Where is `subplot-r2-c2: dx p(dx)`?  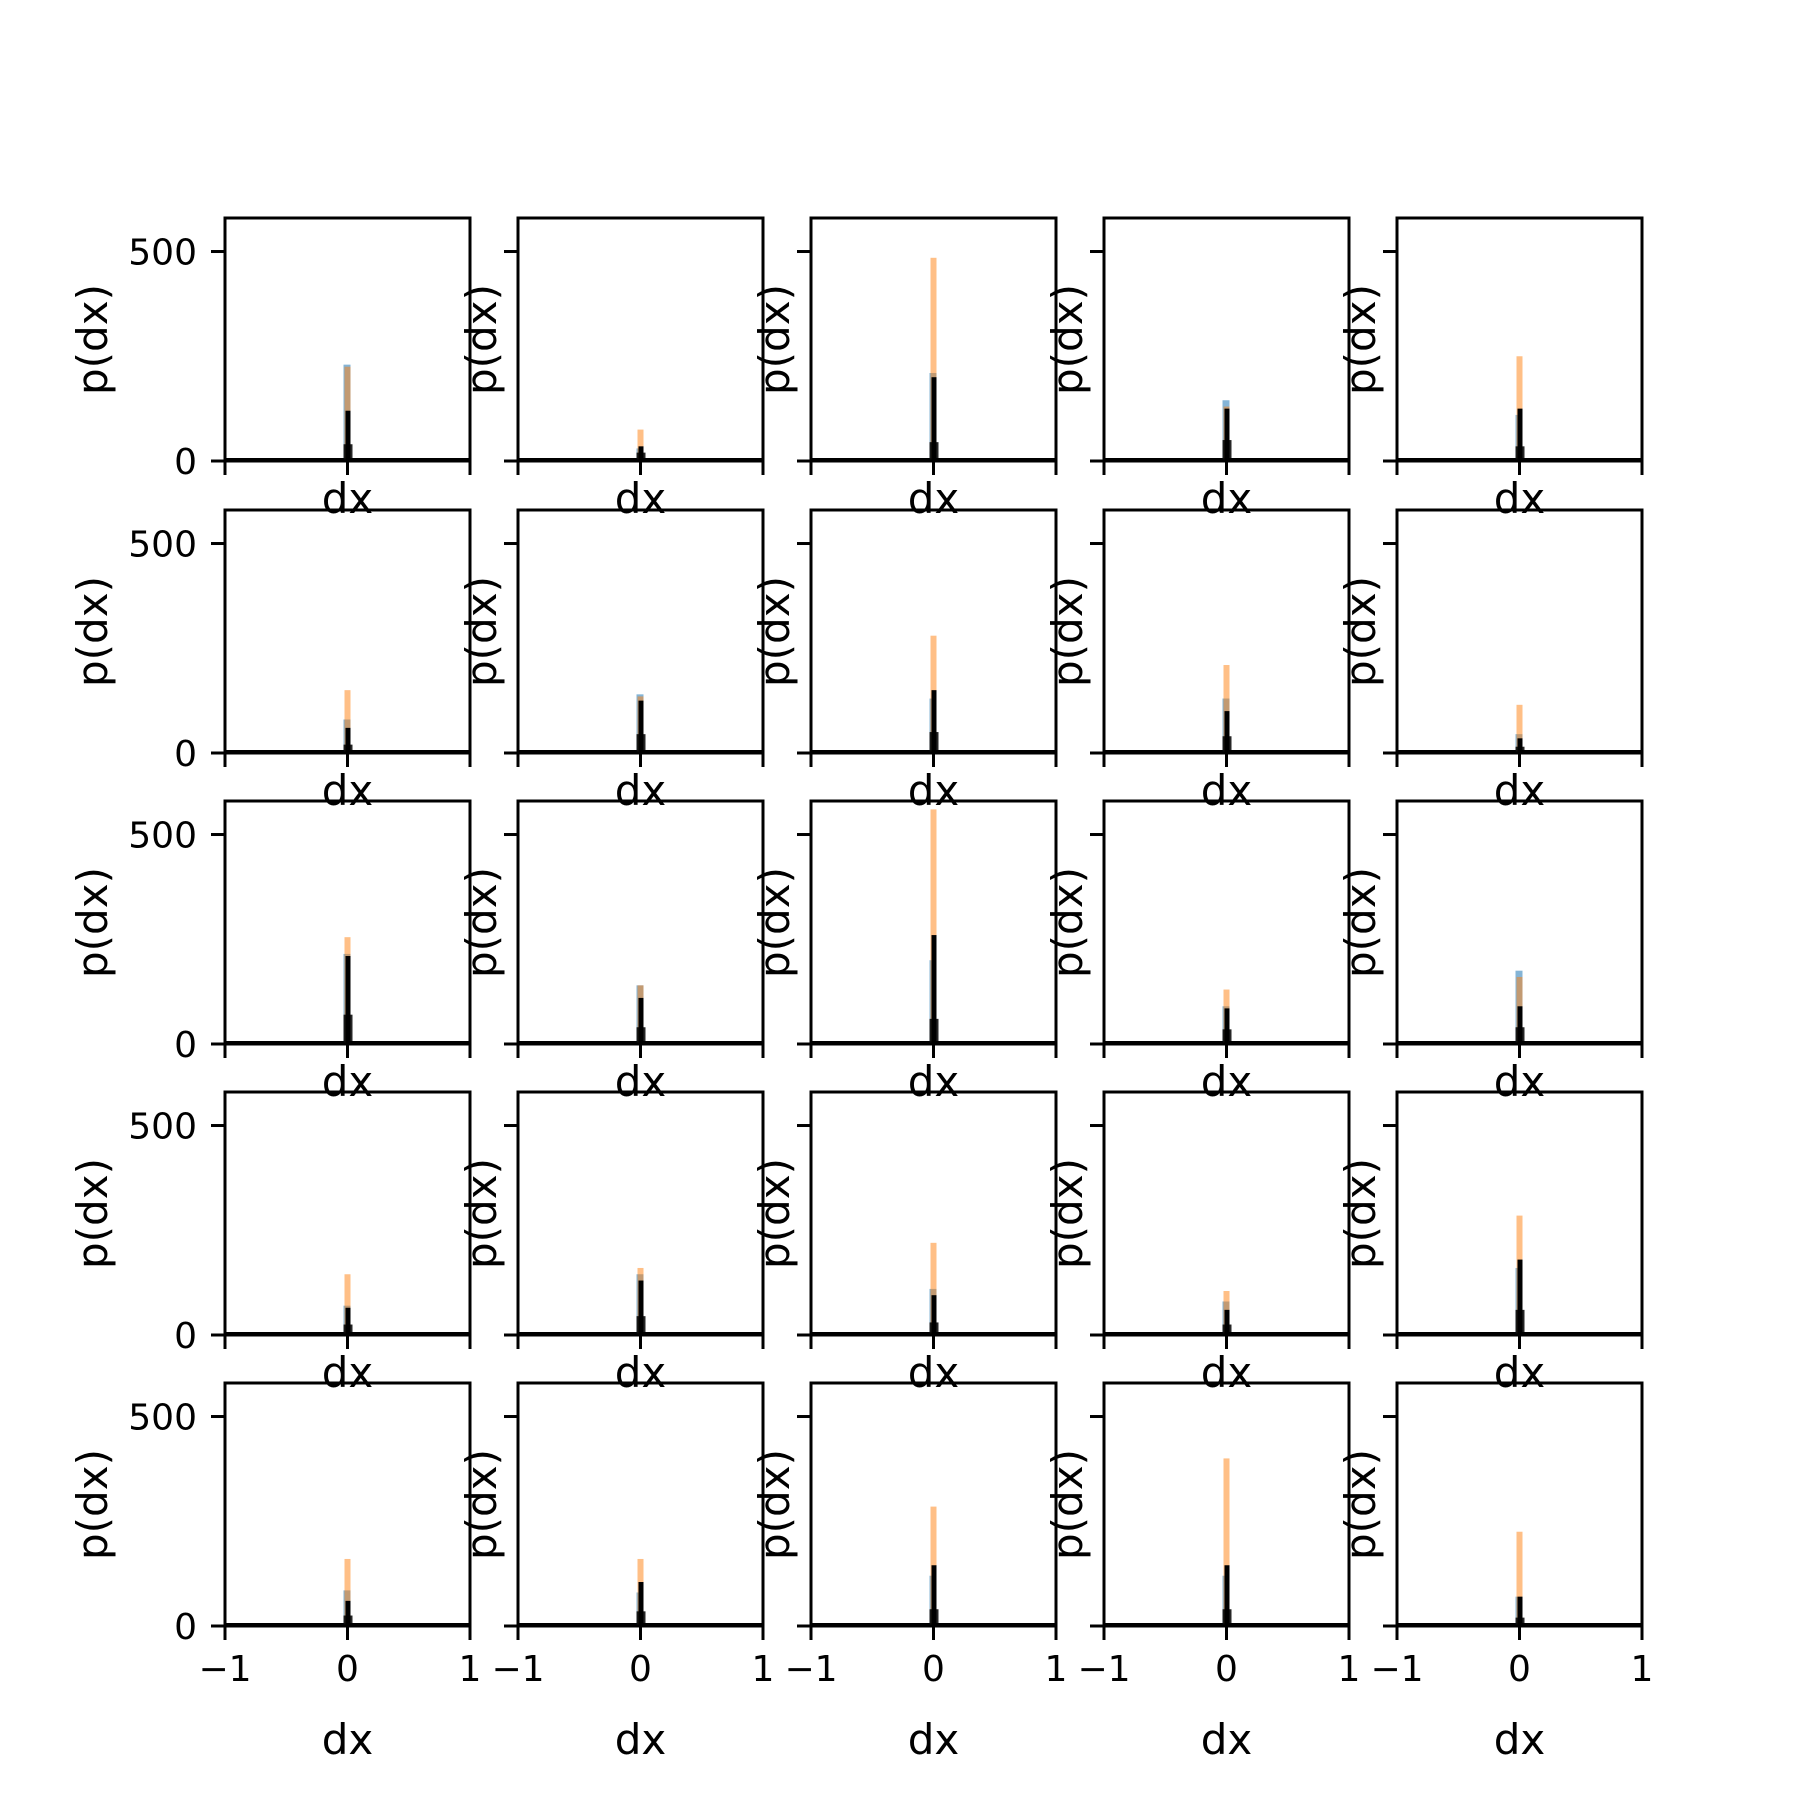
subplot-r2-c2: dx p(dx) is located at coordinates (611, 661).